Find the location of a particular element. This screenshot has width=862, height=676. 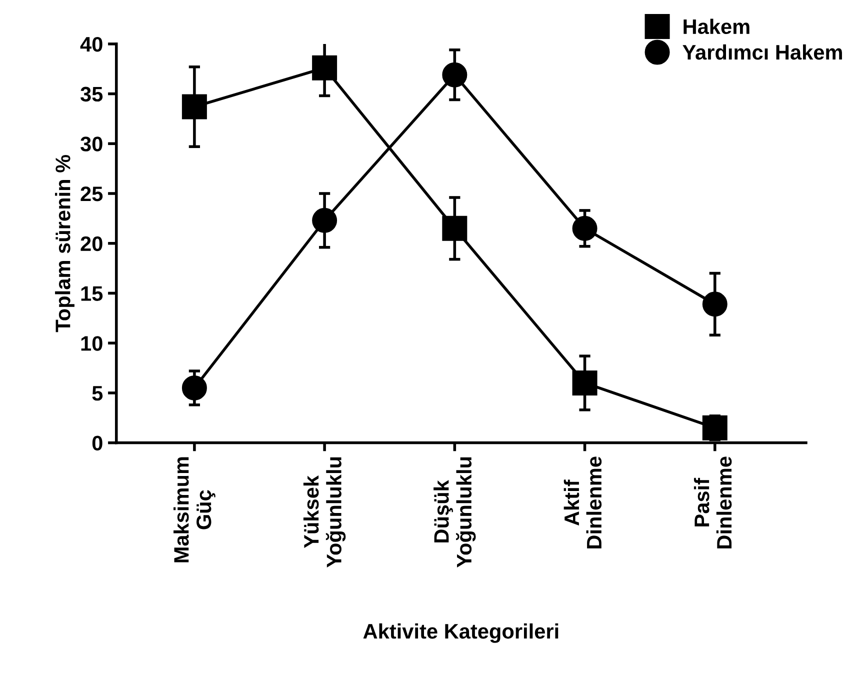

x-tick-label: Yüksek Yoğunluklu is located at coordinates (324, 512).